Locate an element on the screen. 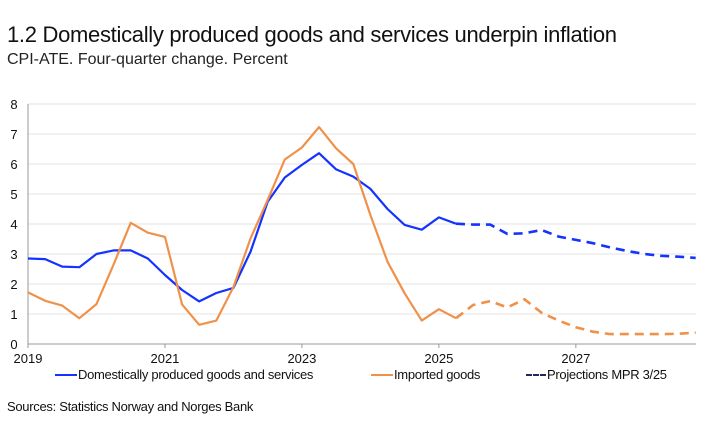  legend-item-imported: Imported goods is located at coordinates (425, 374).